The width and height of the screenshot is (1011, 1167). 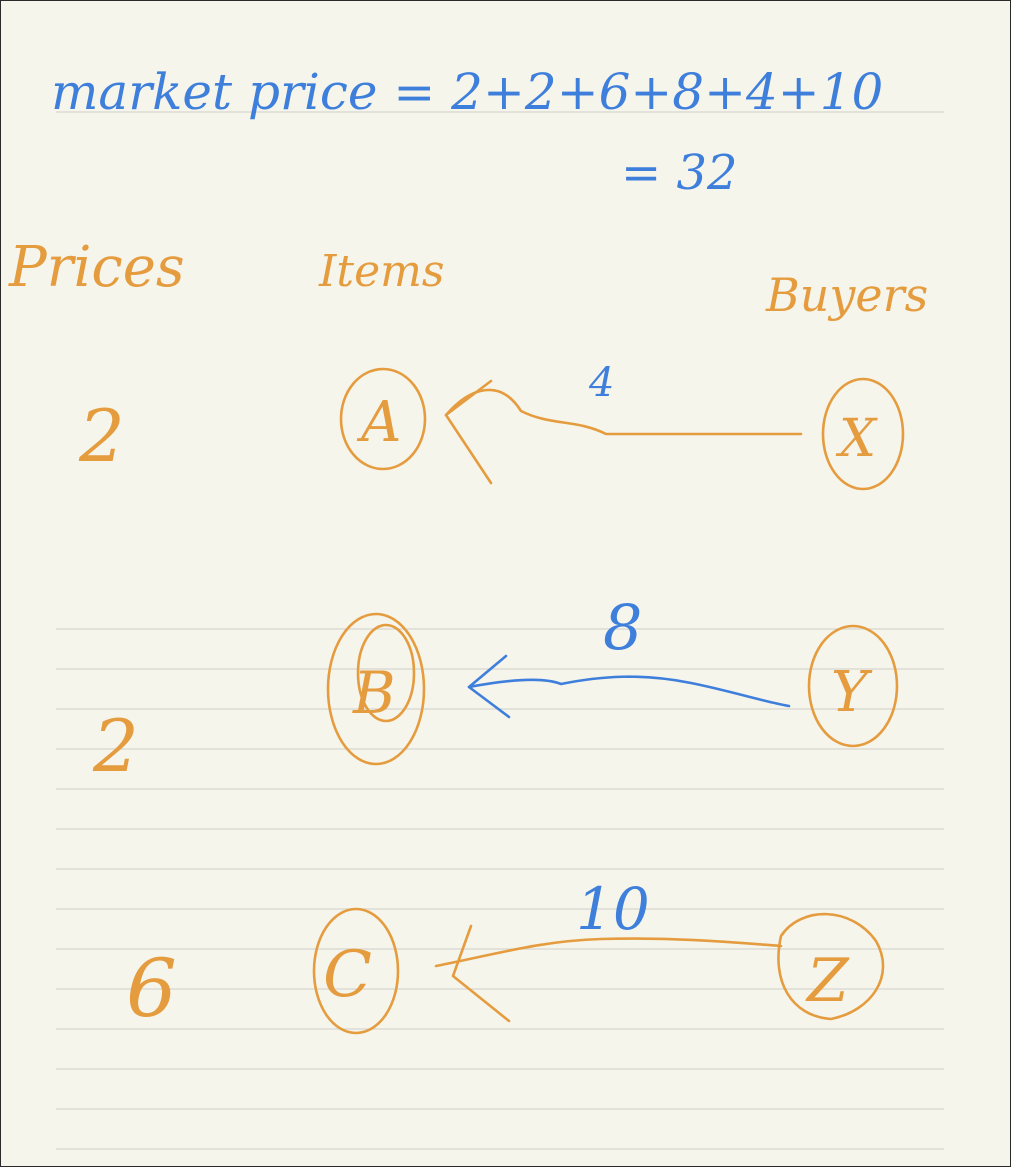 What do you see at coordinates (601, 383) in the screenshot?
I see `edge-value: 4` at bounding box center [601, 383].